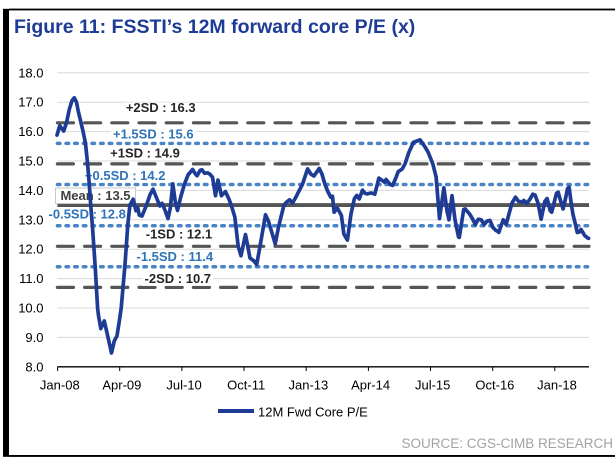 The width and height of the screenshot is (615, 465). Describe the element at coordinates (370, 385) in the screenshot. I see `svg-text: Apr-14` at that location.